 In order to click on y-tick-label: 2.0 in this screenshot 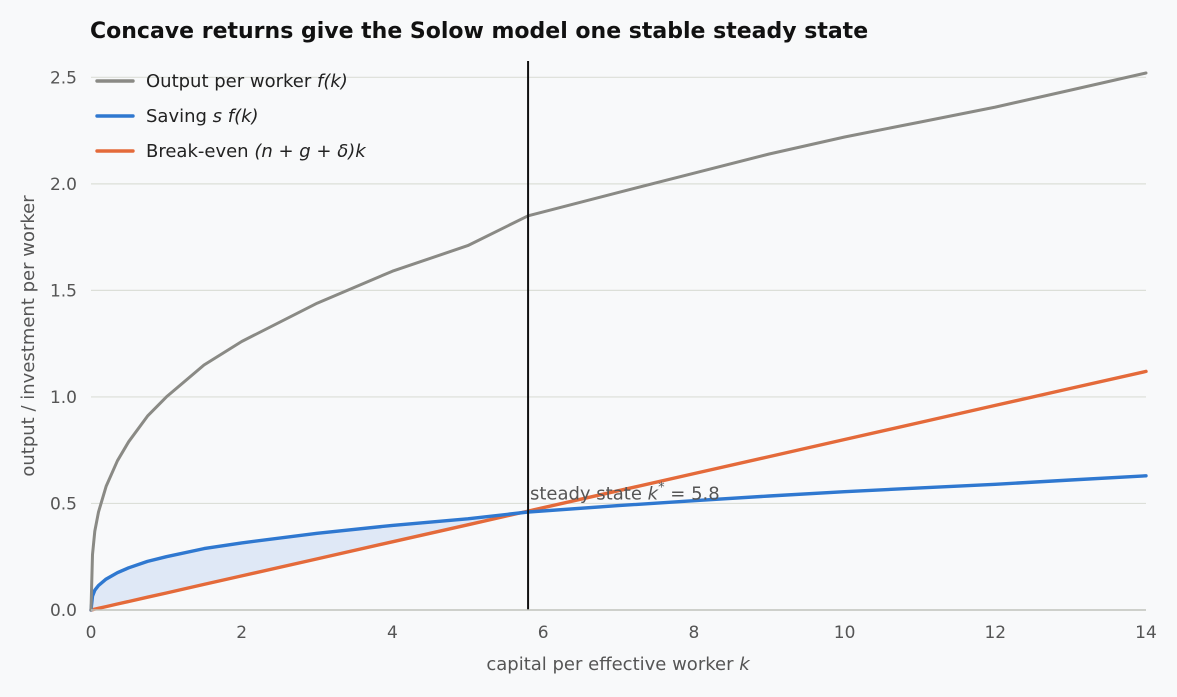, I will do `click(63, 185)`.